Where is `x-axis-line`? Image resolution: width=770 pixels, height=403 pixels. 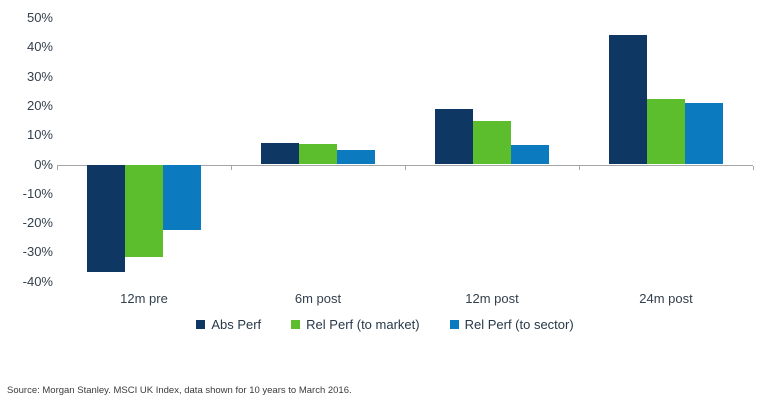 x-axis-line is located at coordinates (405, 165).